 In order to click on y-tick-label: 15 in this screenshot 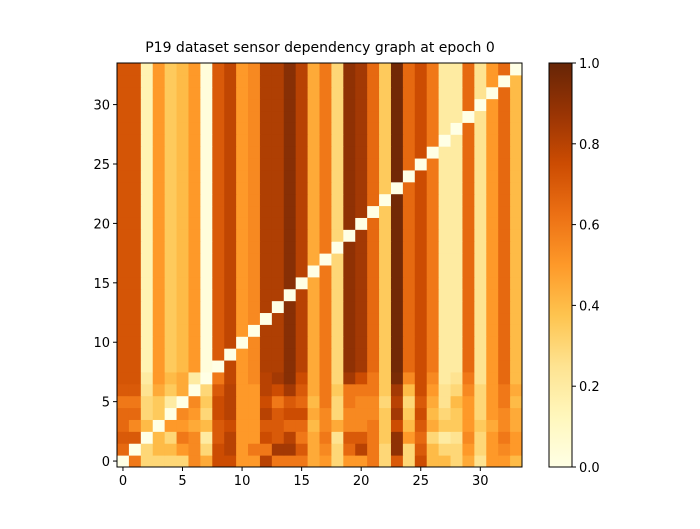, I will do `click(101, 284)`.